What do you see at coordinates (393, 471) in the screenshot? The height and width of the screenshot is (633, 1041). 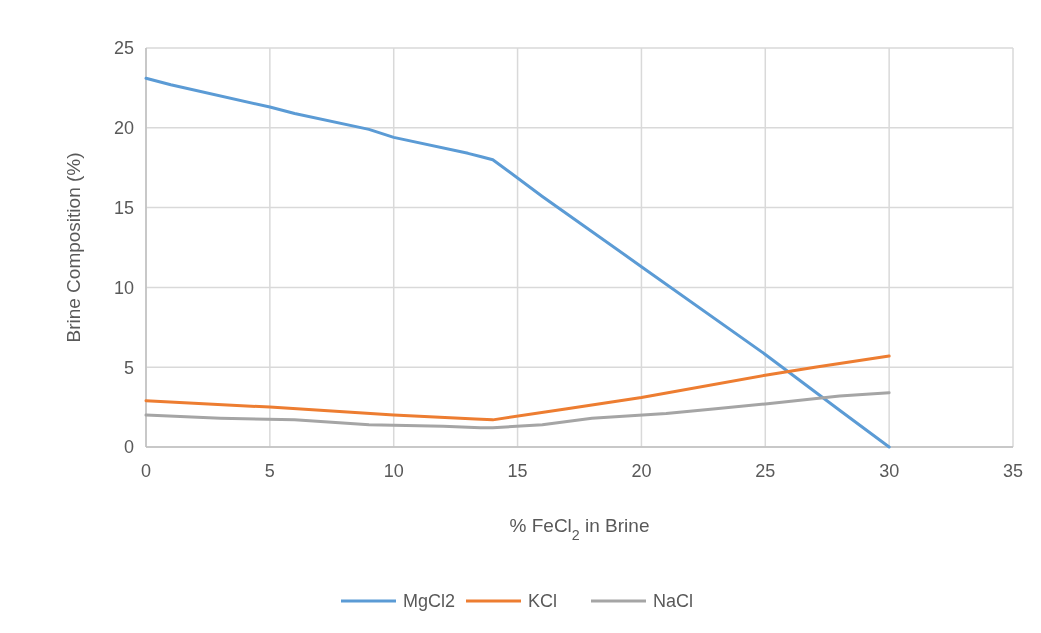 I see `x-tick-label: 10` at bounding box center [393, 471].